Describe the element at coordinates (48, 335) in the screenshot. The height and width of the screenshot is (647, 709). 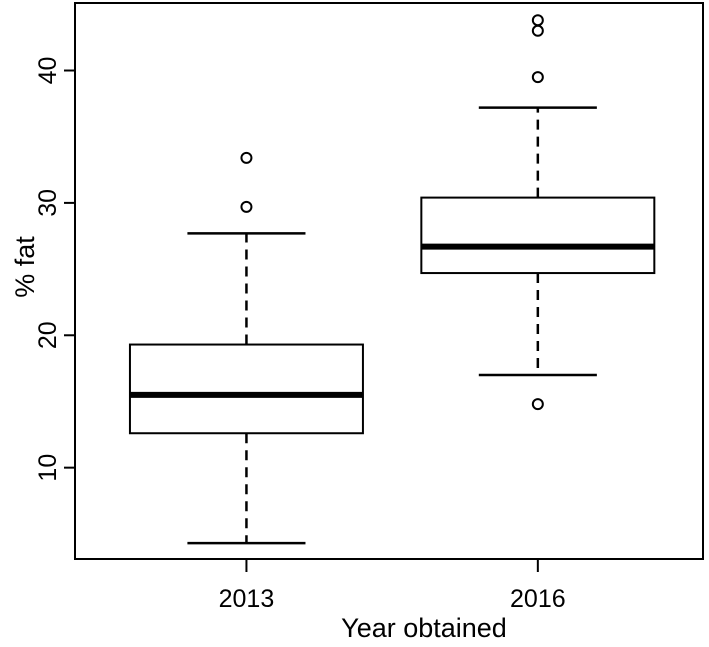
I see `y-tick-label: 20` at that location.